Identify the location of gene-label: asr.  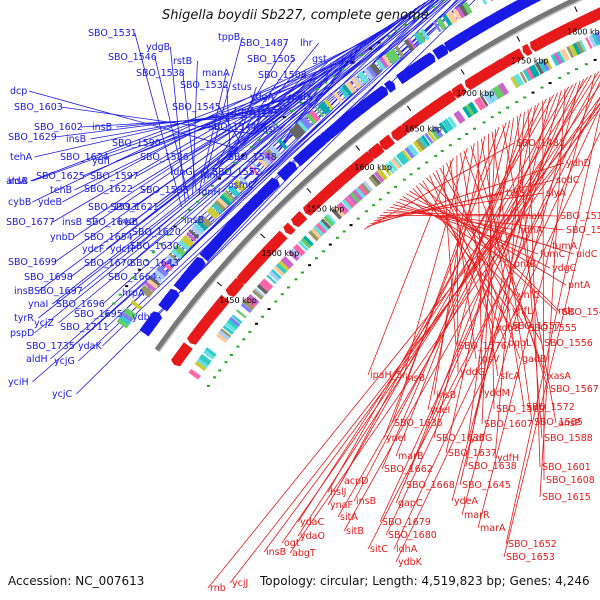
(269, 129).